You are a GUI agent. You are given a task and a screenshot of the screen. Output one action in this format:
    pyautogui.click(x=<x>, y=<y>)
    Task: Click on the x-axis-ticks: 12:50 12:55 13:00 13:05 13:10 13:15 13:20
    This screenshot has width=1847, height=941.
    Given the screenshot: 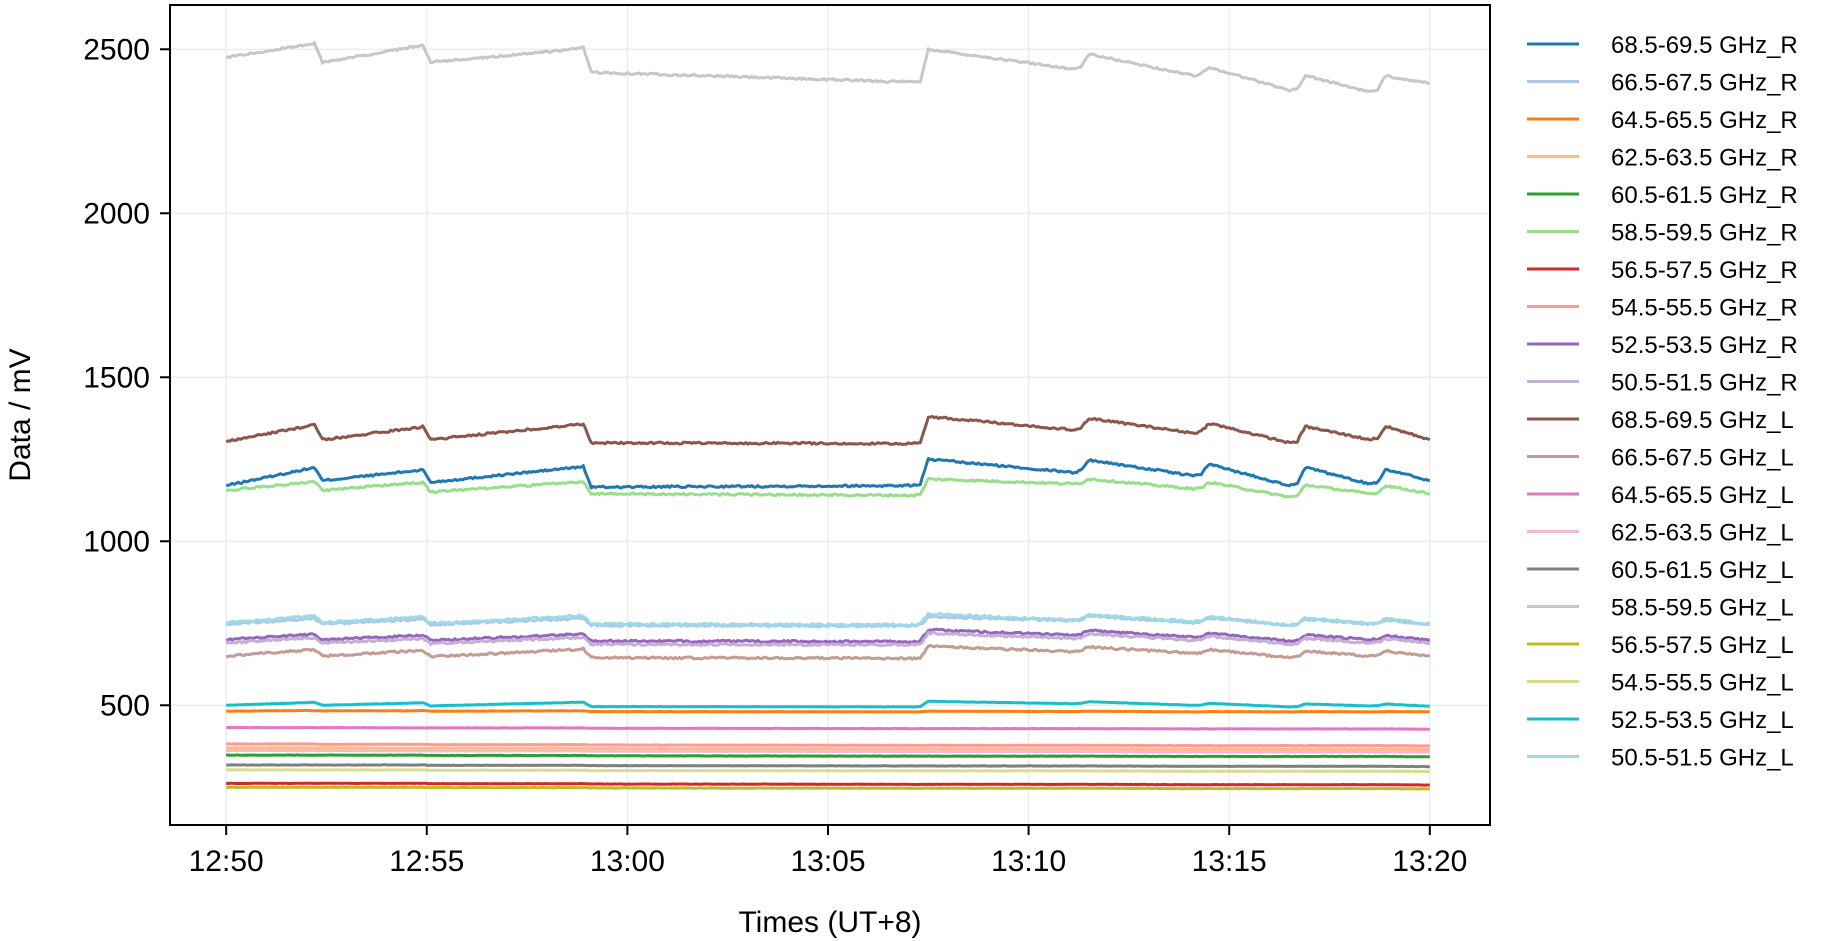 What is the action you would take?
    pyautogui.click(x=828, y=851)
    